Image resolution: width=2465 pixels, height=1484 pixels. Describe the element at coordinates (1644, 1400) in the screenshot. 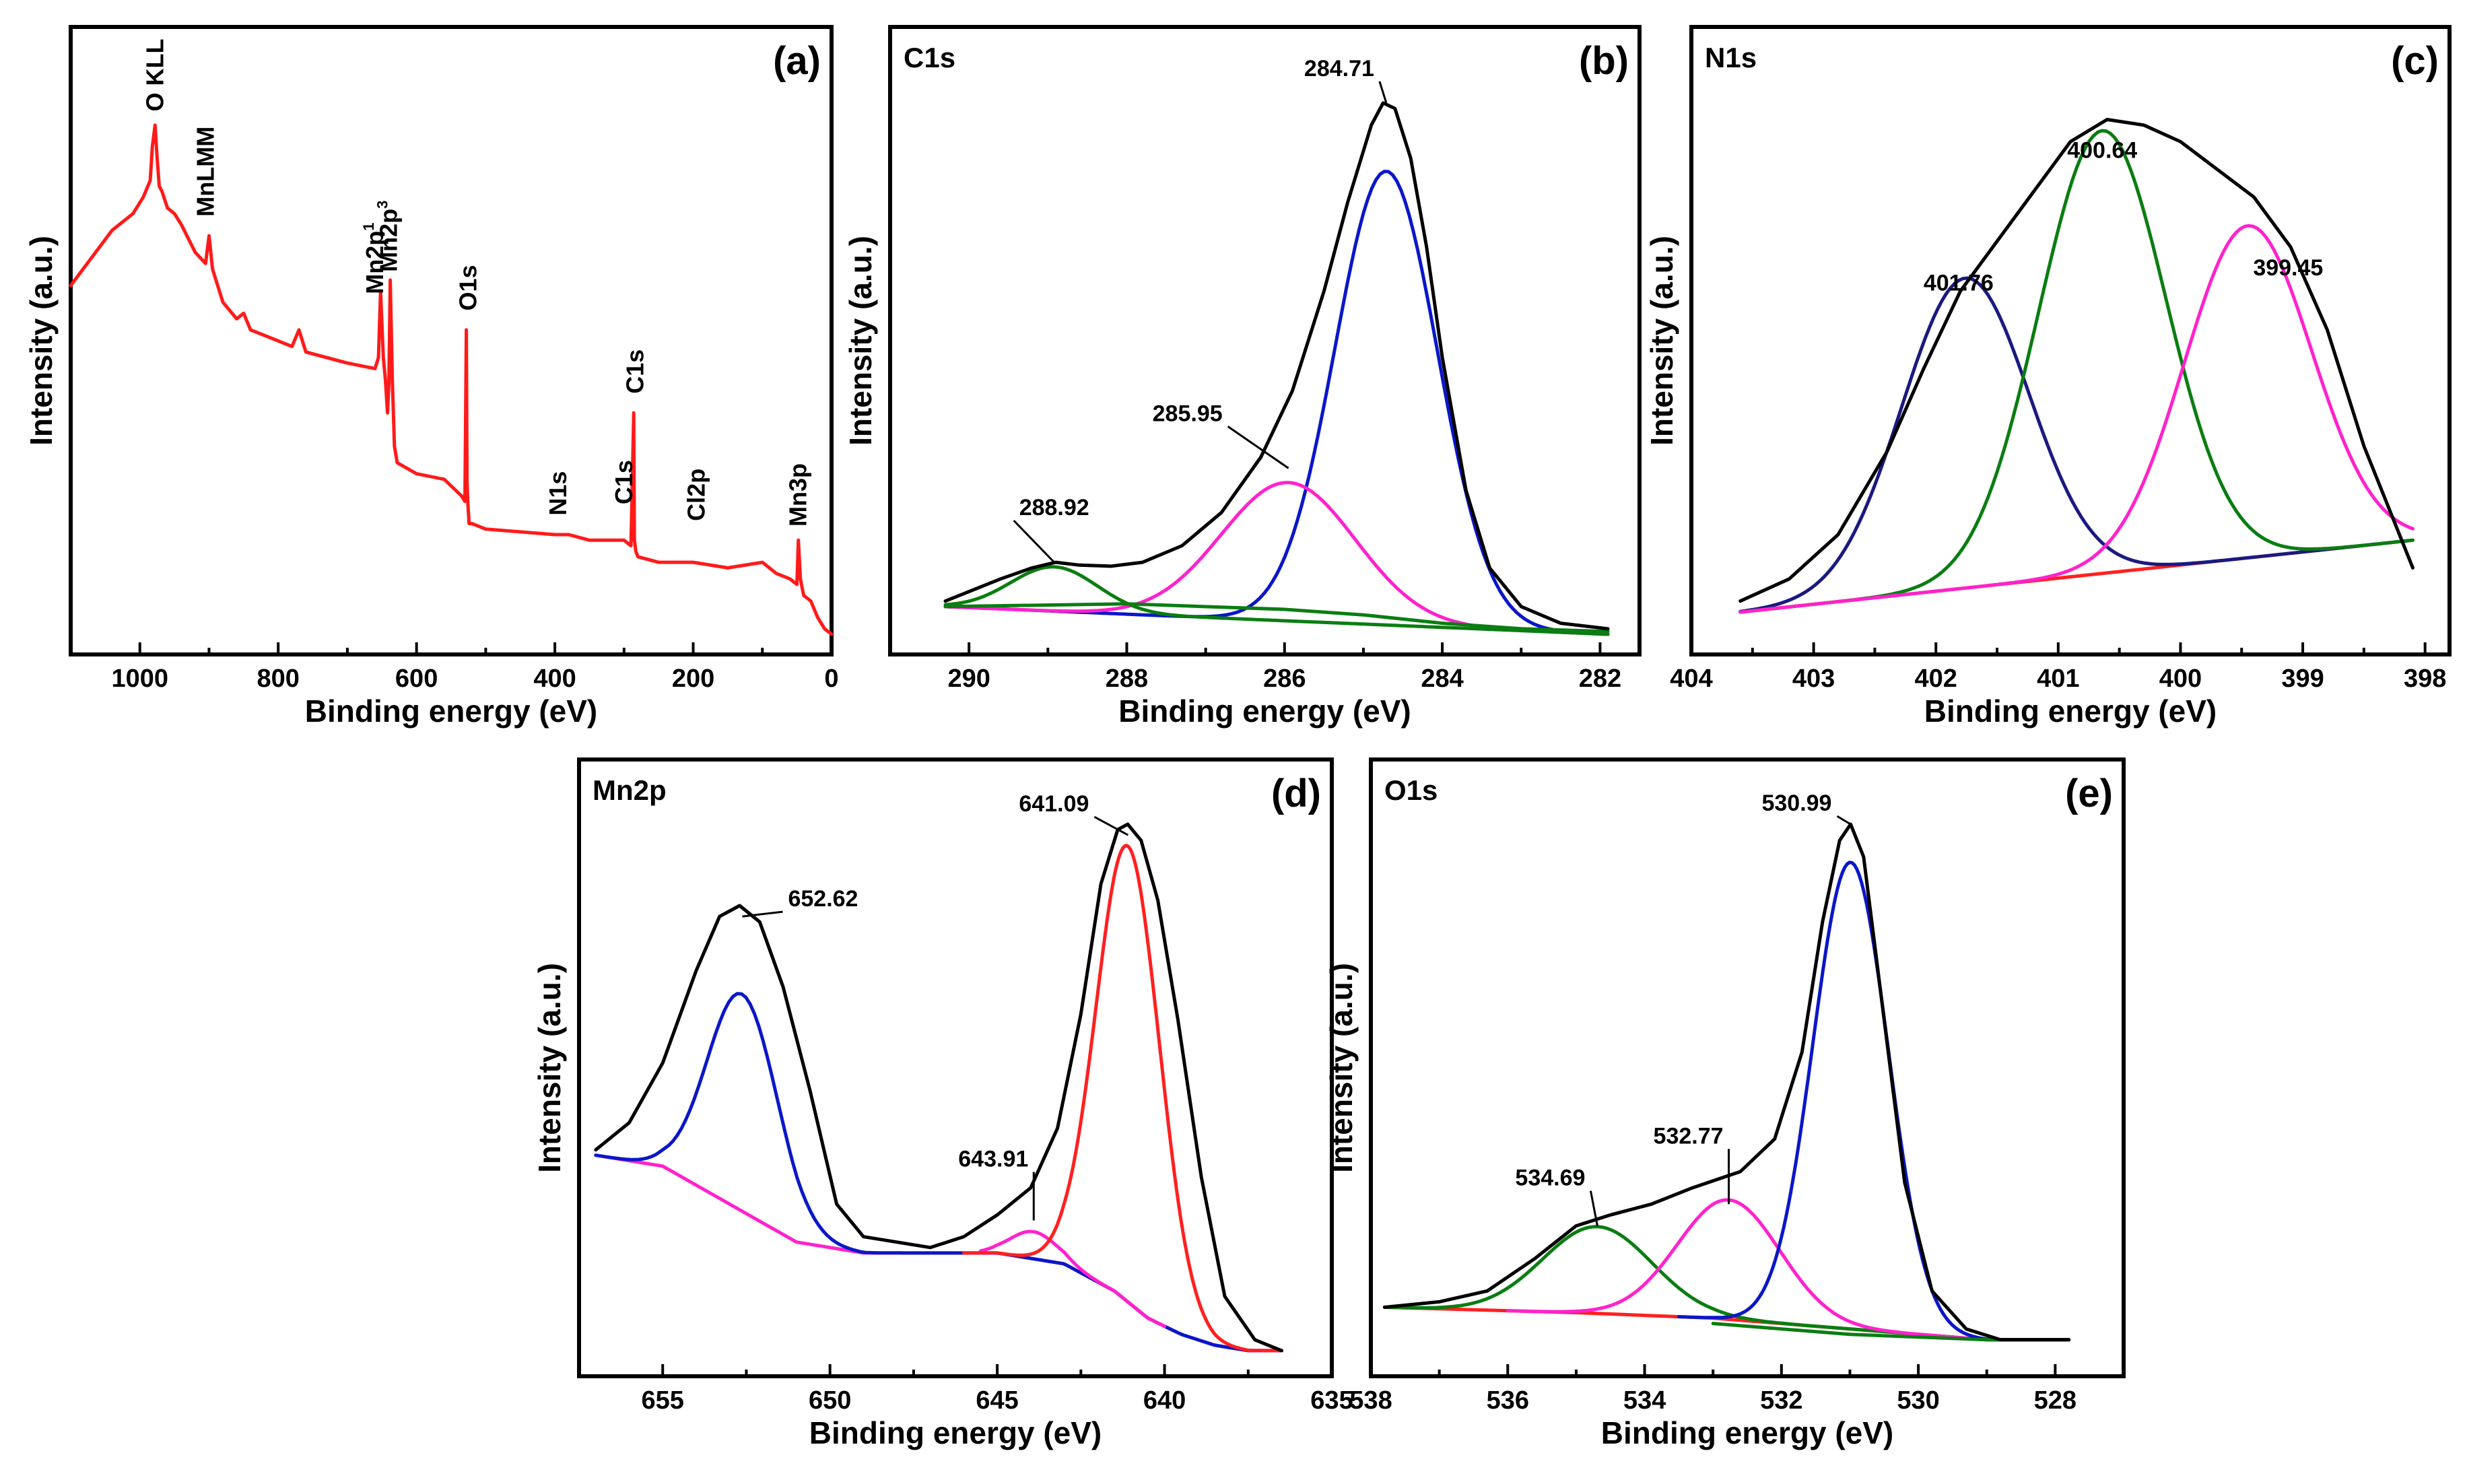

I see `x-tick-label-e: 534` at that location.